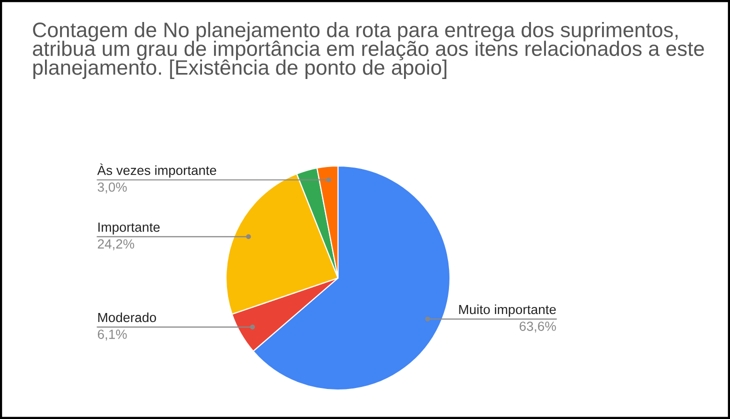  What do you see at coordinates (156, 170) in the screenshot?
I see `slice-label: Às vezes importante` at bounding box center [156, 170].